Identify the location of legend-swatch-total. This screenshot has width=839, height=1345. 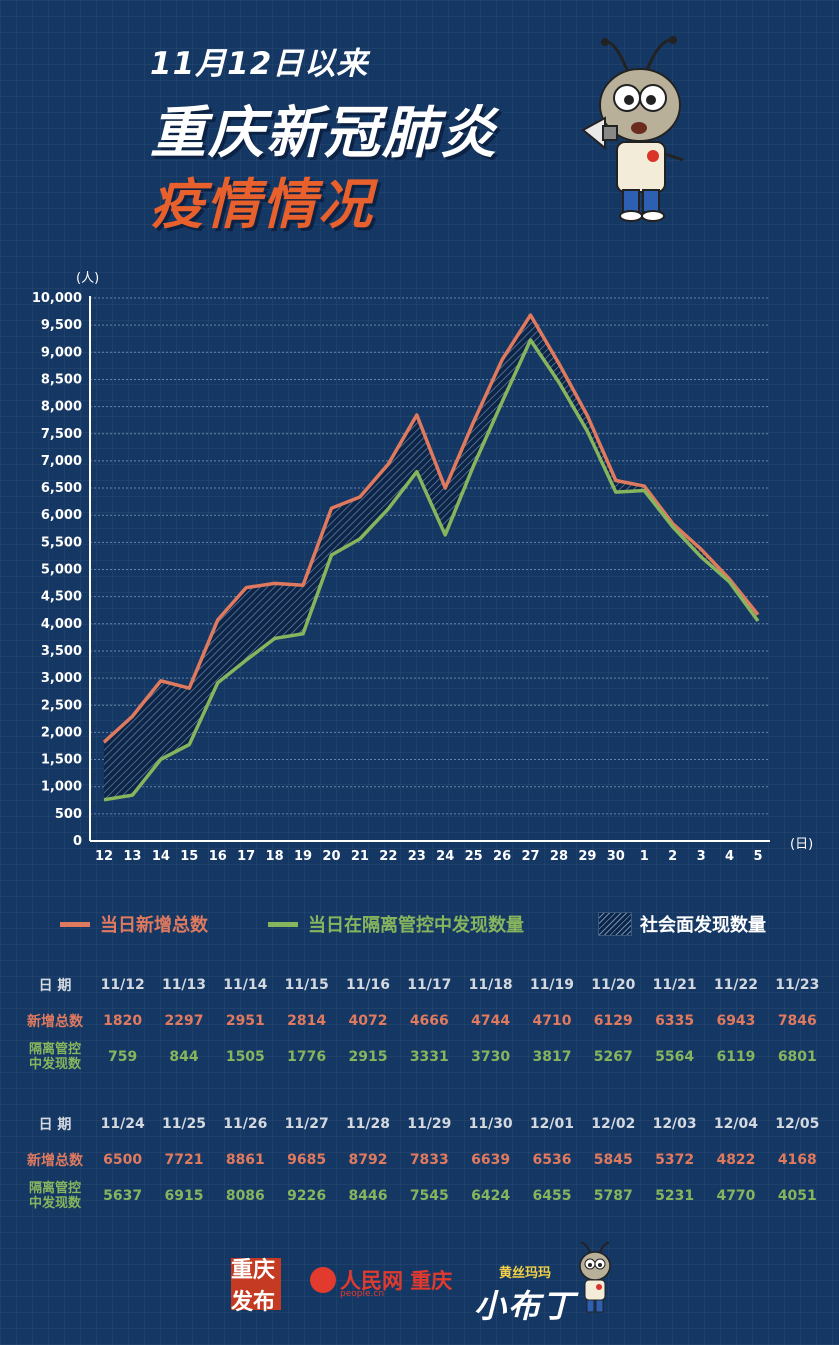
(75, 924).